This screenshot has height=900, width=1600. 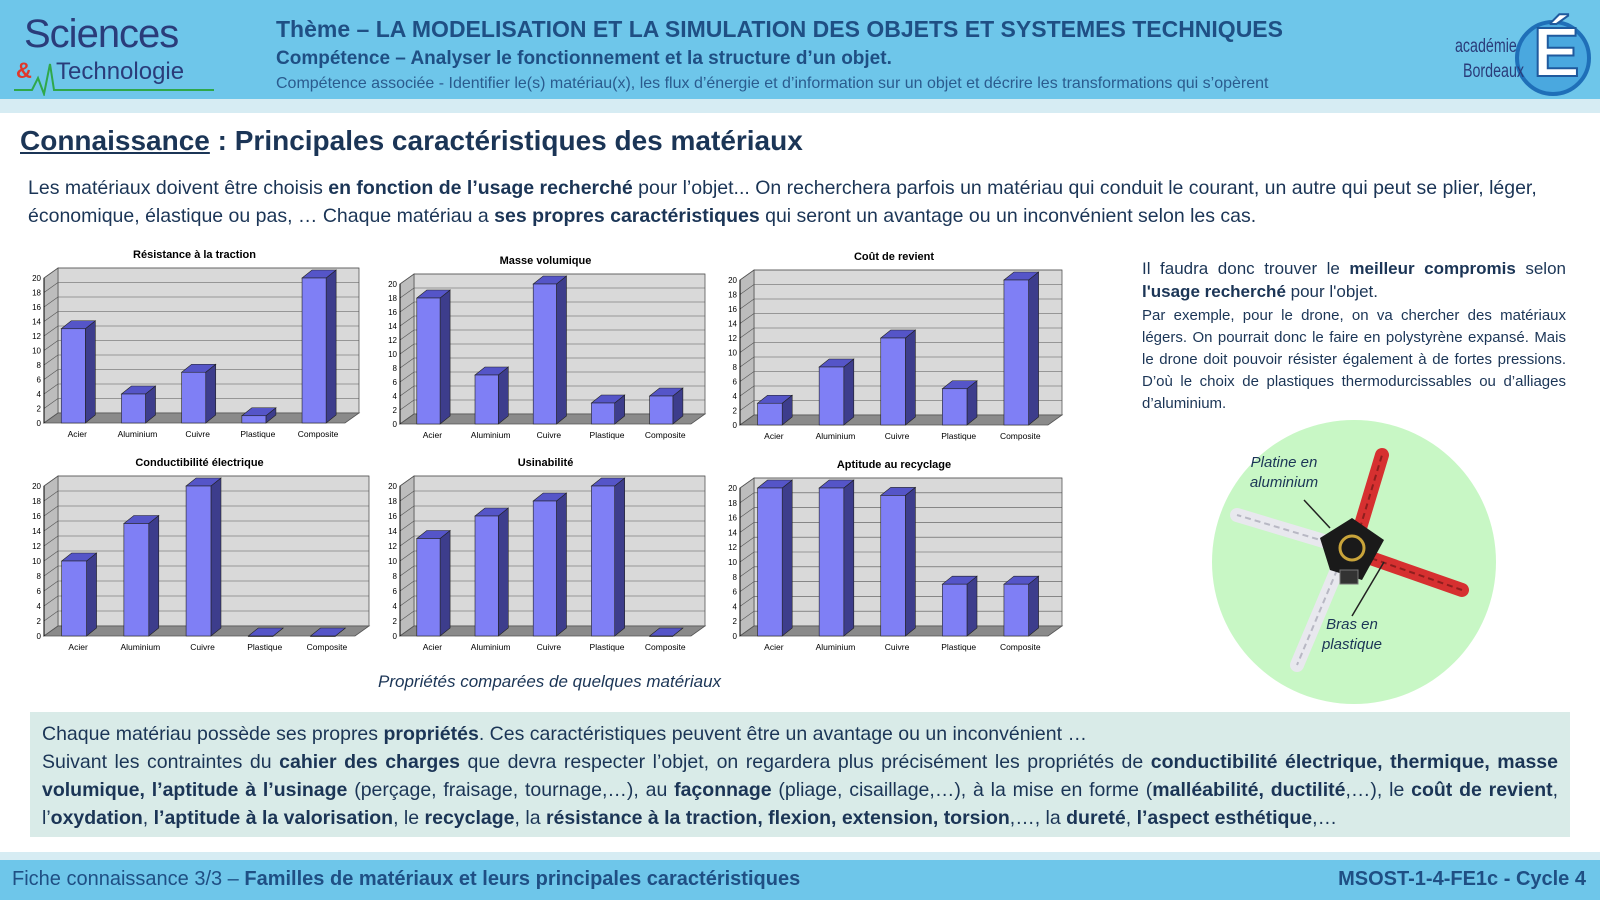 What do you see at coordinates (24, 70) in the screenshot?
I see `logo-ampersand: &` at bounding box center [24, 70].